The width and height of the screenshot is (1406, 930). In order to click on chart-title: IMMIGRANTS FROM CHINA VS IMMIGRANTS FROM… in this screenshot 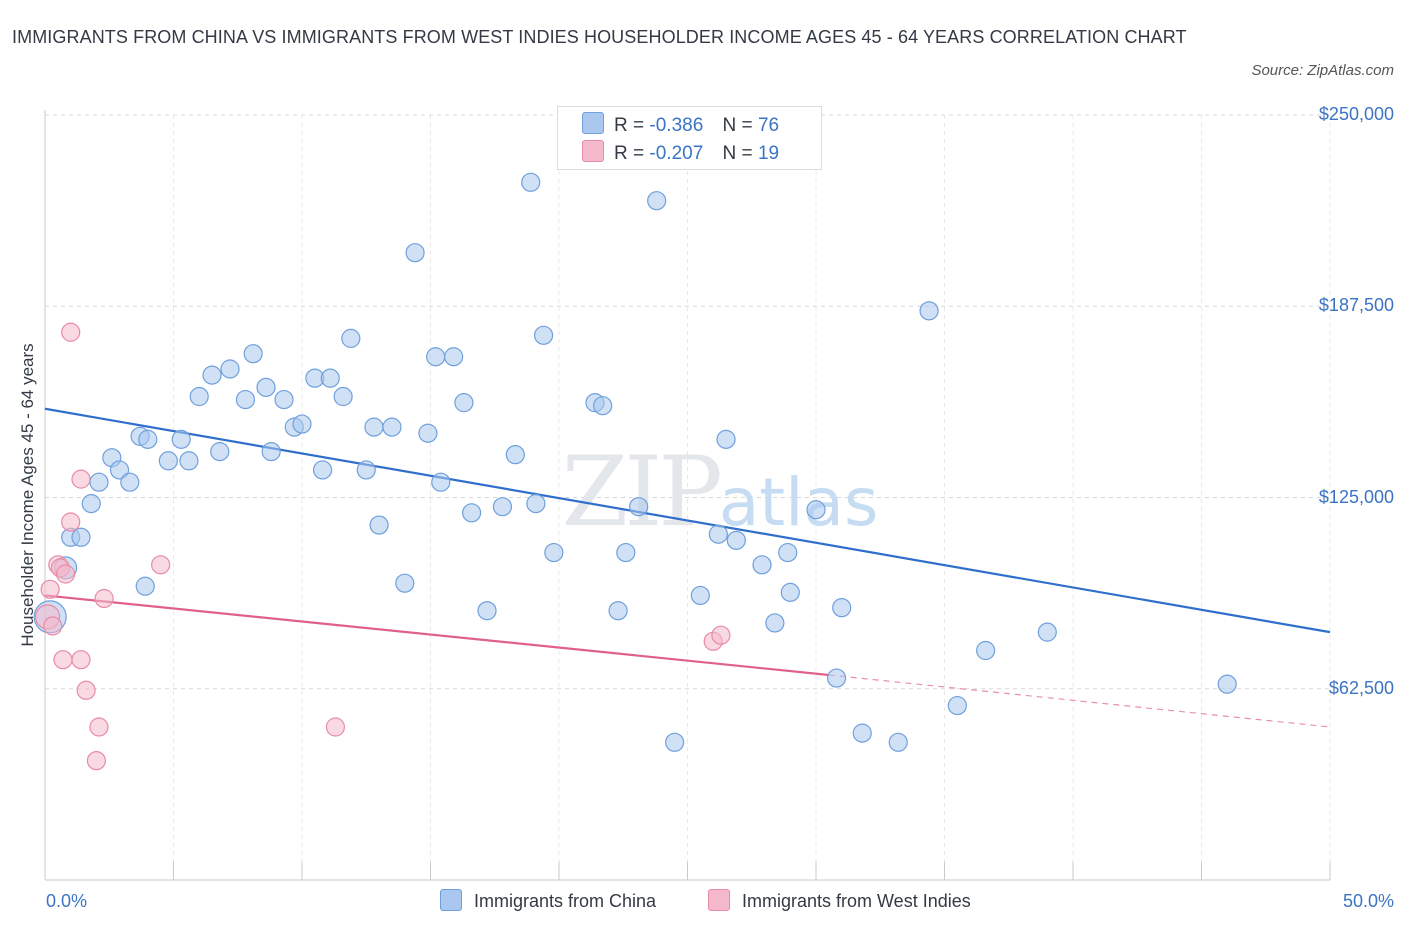, I will do `click(599, 37)`.